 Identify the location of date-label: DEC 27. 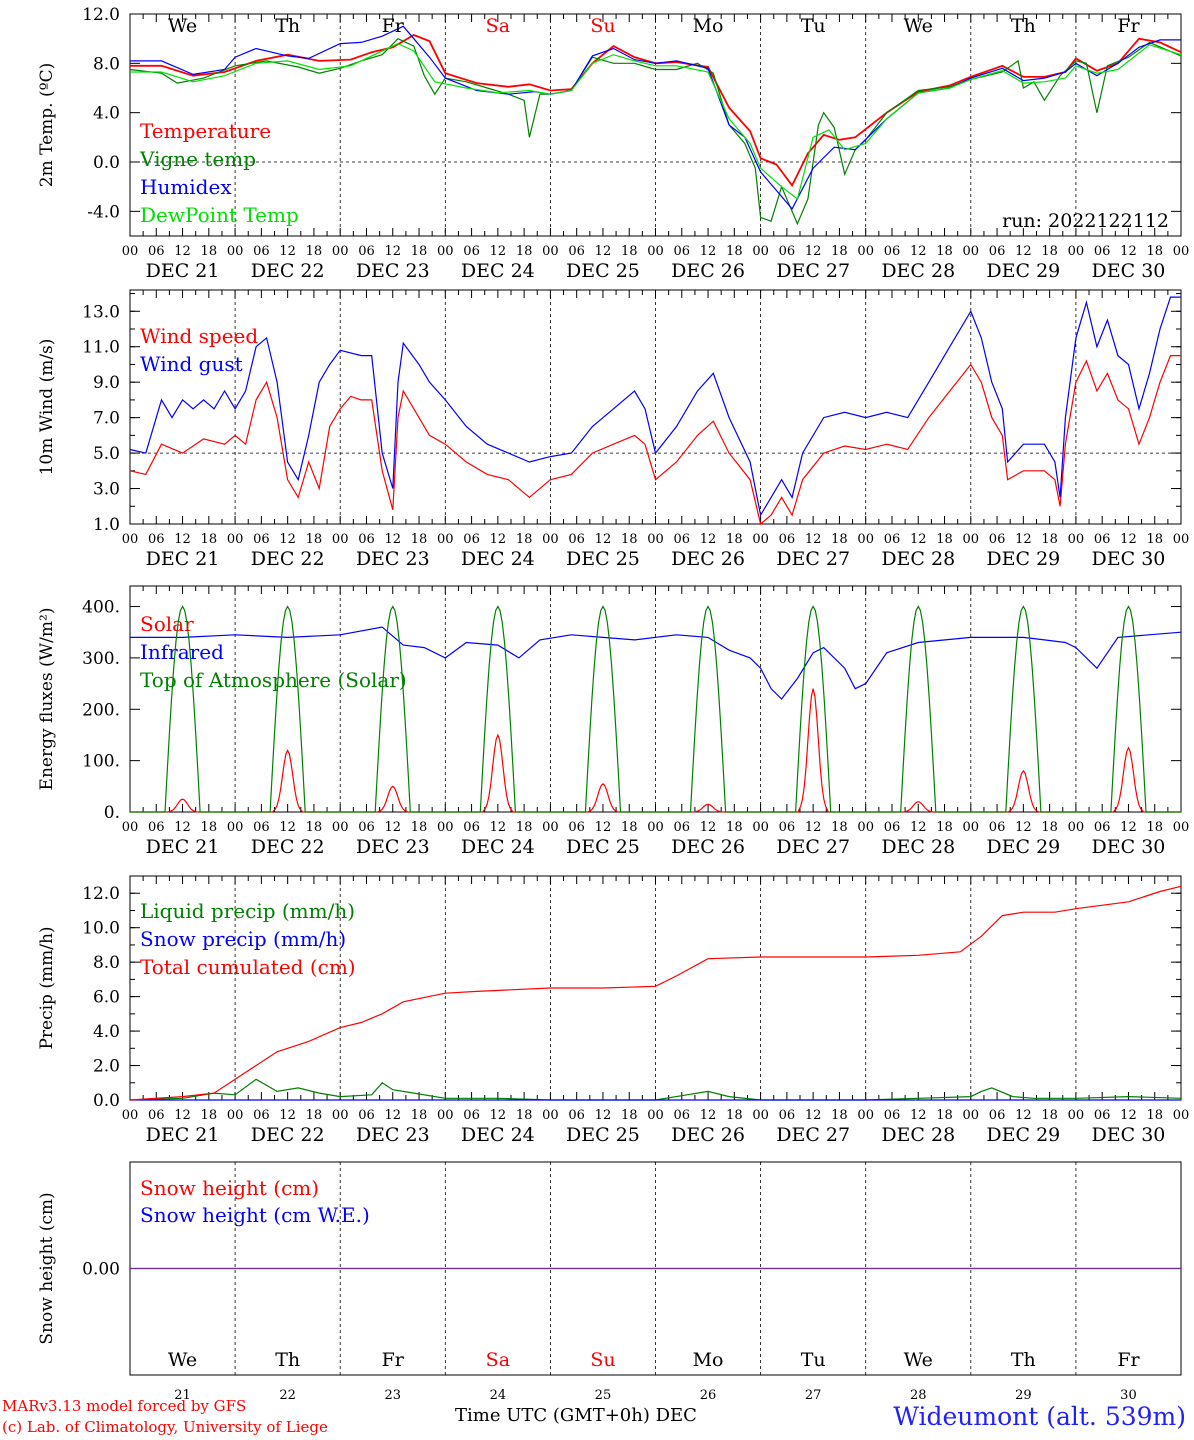
(813, 847).